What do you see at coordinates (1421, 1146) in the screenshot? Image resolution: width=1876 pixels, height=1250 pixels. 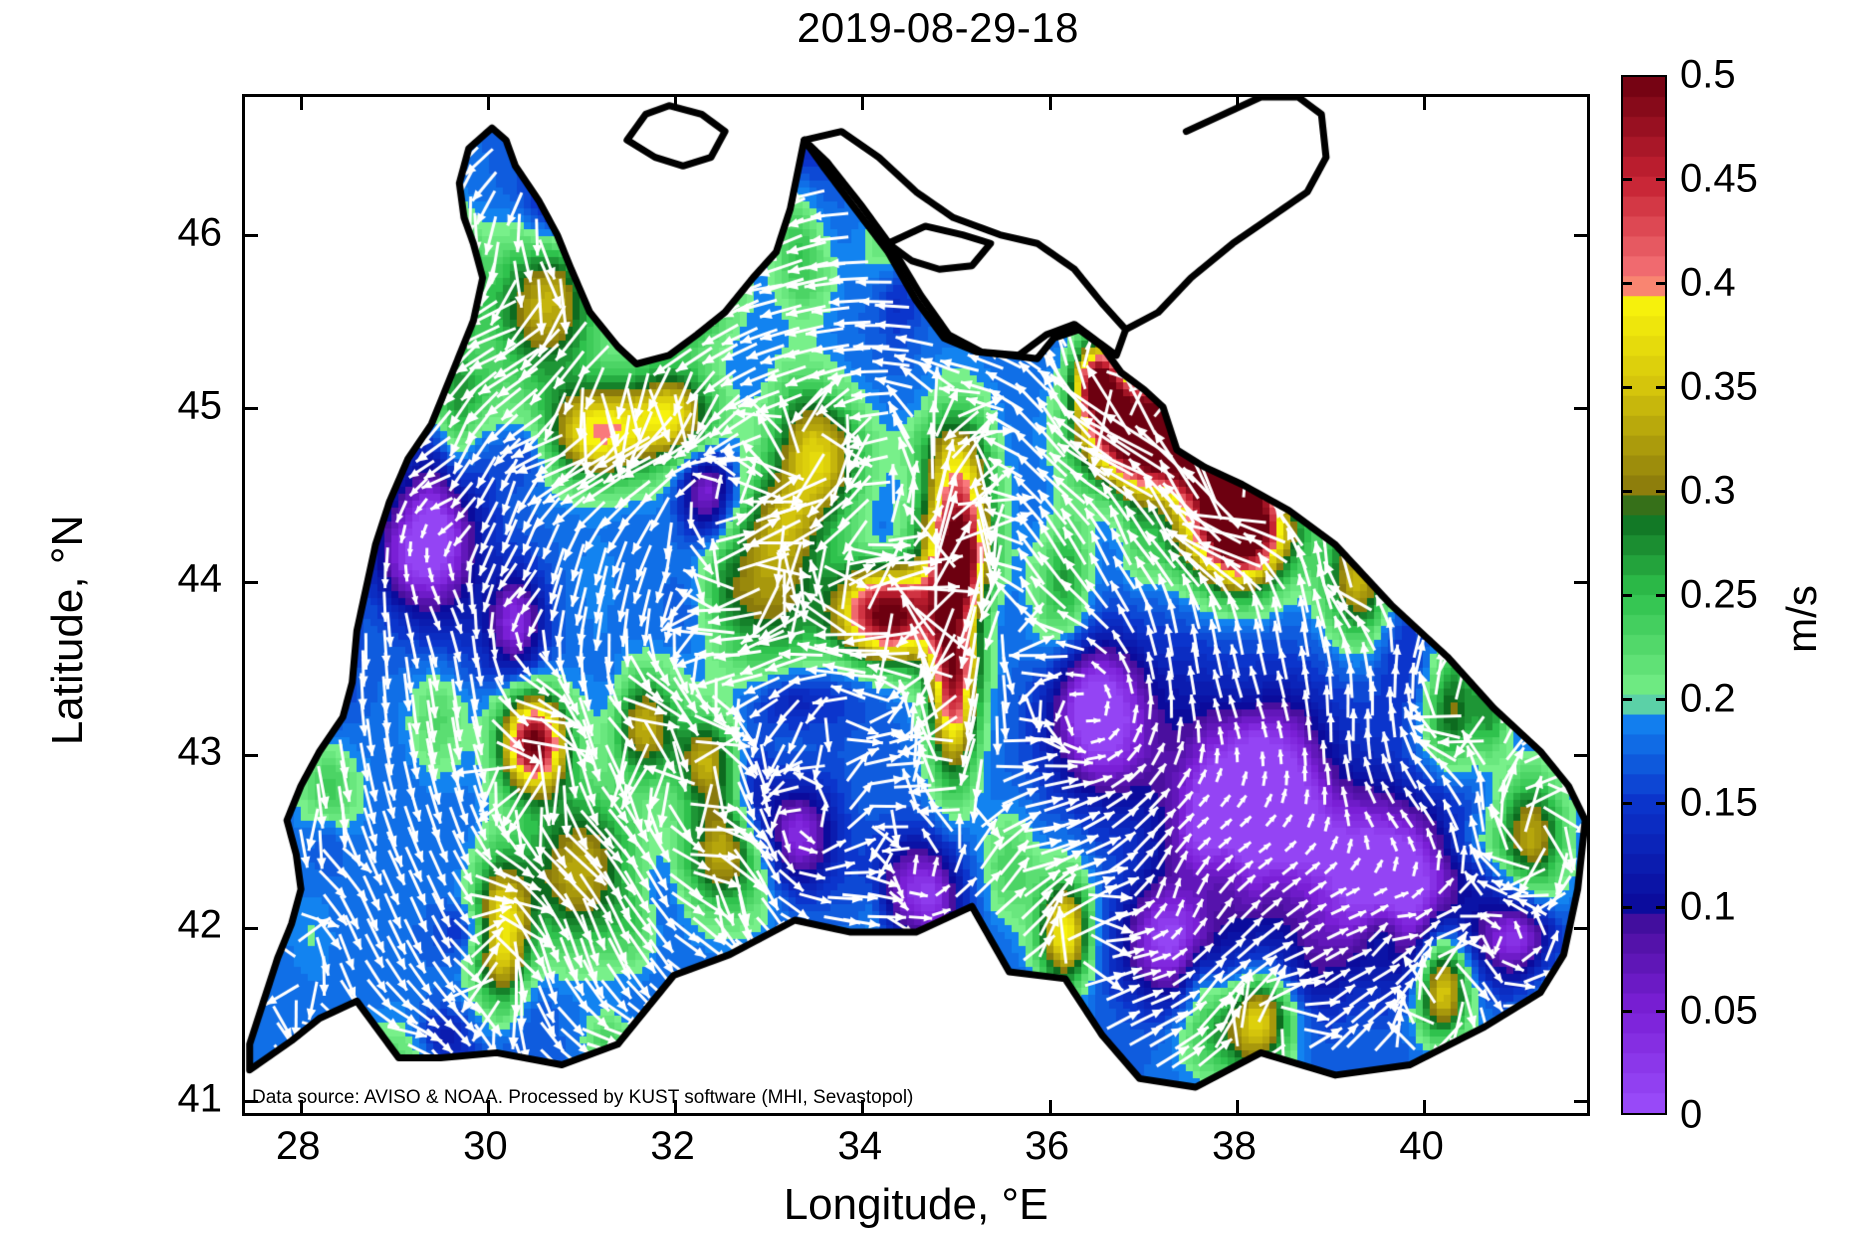 I see `x-tick-label: 40` at bounding box center [1421, 1146].